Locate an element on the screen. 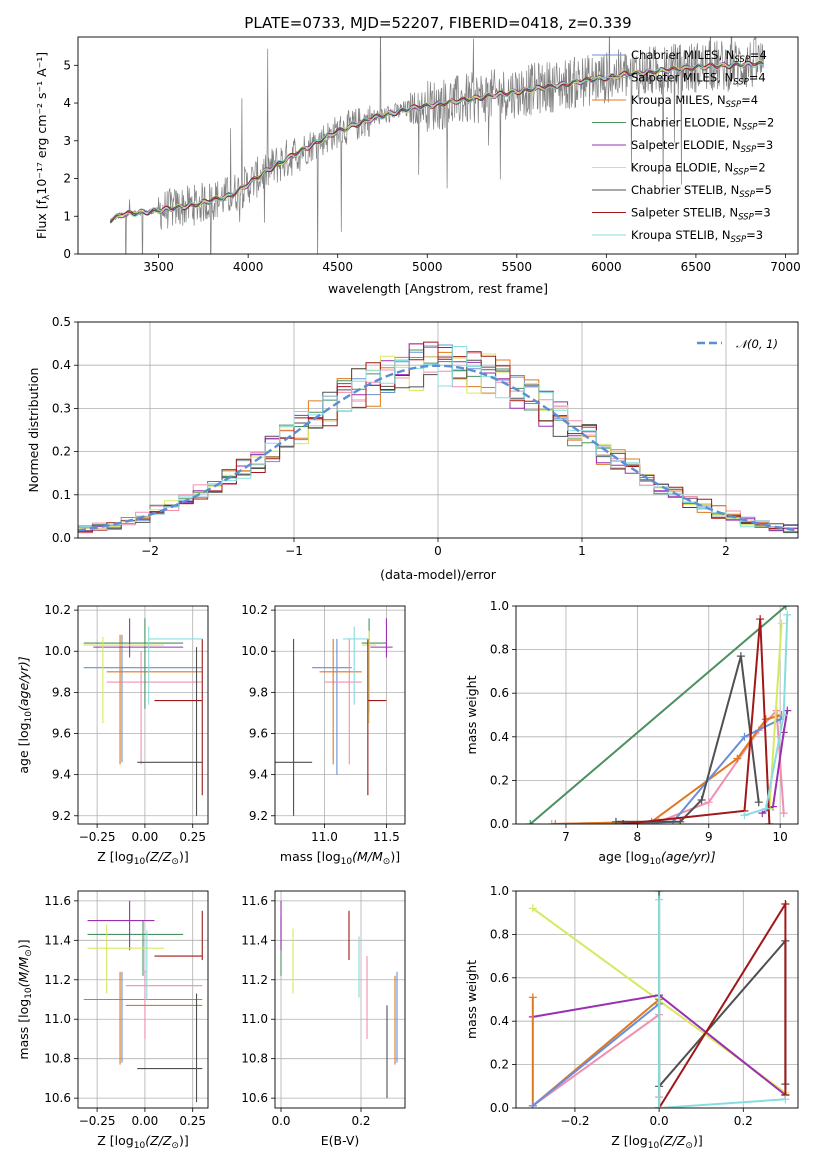 The height and width of the screenshot is (1170, 819). y-tick-label: 10.8 is located at coordinates (57, 1059).